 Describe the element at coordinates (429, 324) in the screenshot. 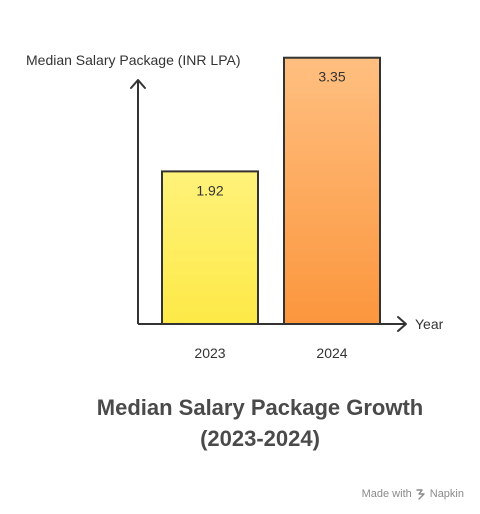

I see `x-axis-label: Year` at that location.